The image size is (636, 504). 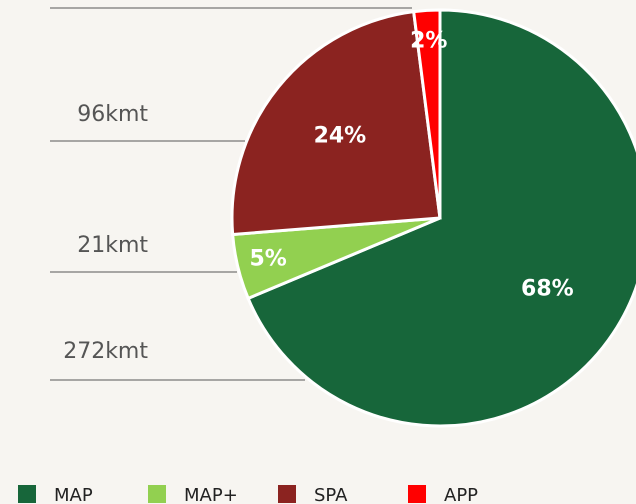 What do you see at coordinates (340, 136) in the screenshot?
I see `slice-label: 24%` at bounding box center [340, 136].